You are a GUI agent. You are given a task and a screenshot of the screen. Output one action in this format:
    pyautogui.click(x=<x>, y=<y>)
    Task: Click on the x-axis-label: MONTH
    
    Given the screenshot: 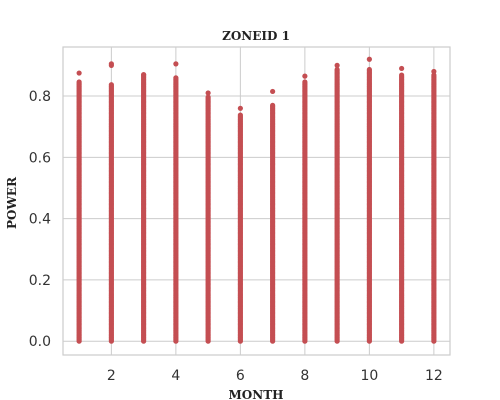 What is the action you would take?
    pyautogui.click(x=256, y=394)
    